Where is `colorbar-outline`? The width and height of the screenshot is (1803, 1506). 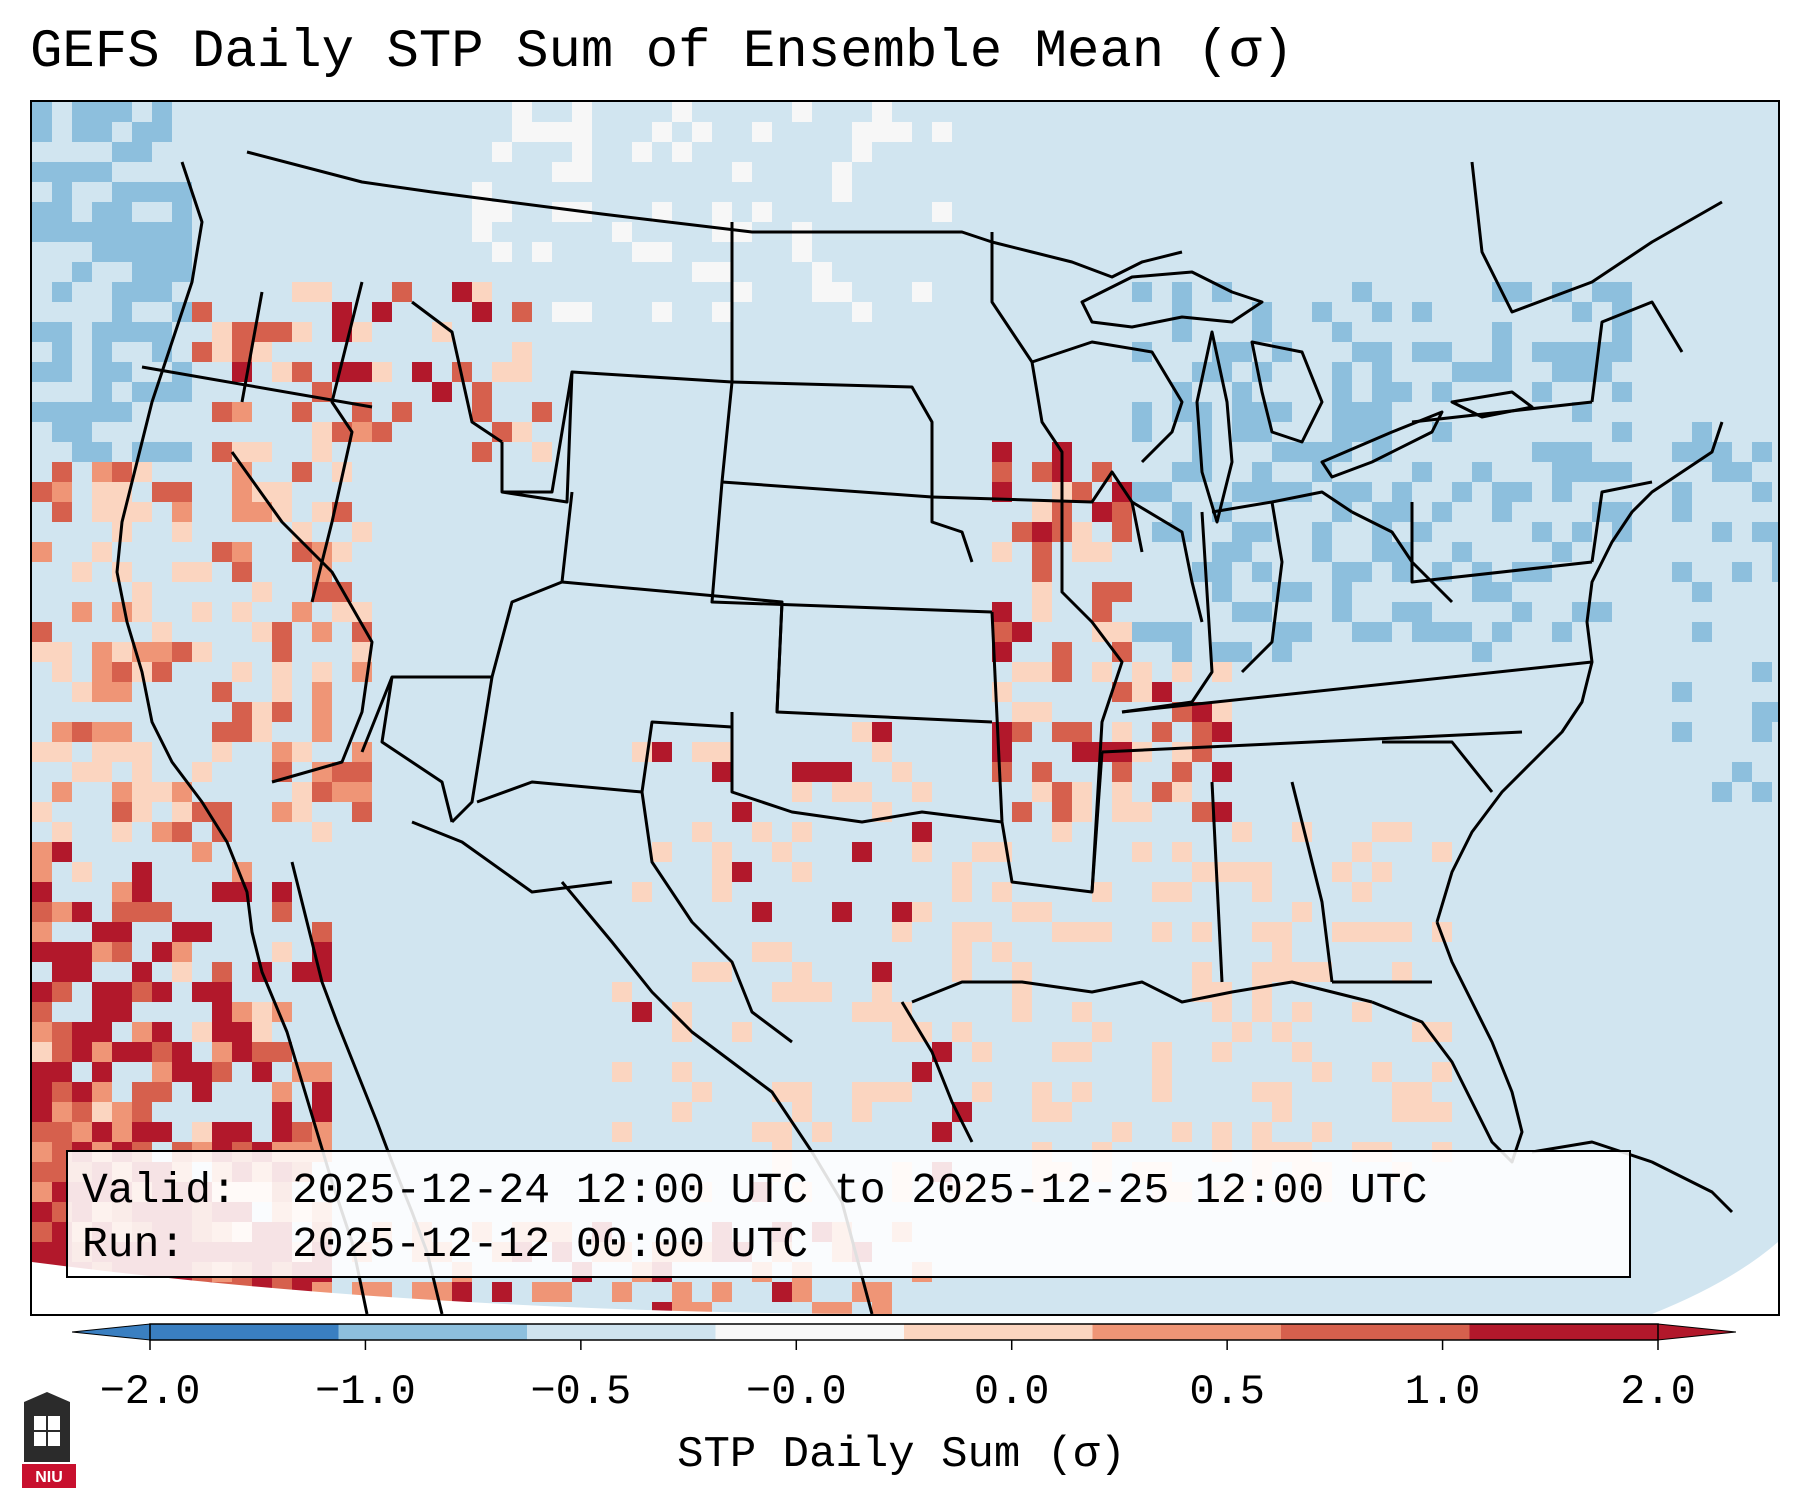
colorbar-outline is located at coordinates (904, 1332).